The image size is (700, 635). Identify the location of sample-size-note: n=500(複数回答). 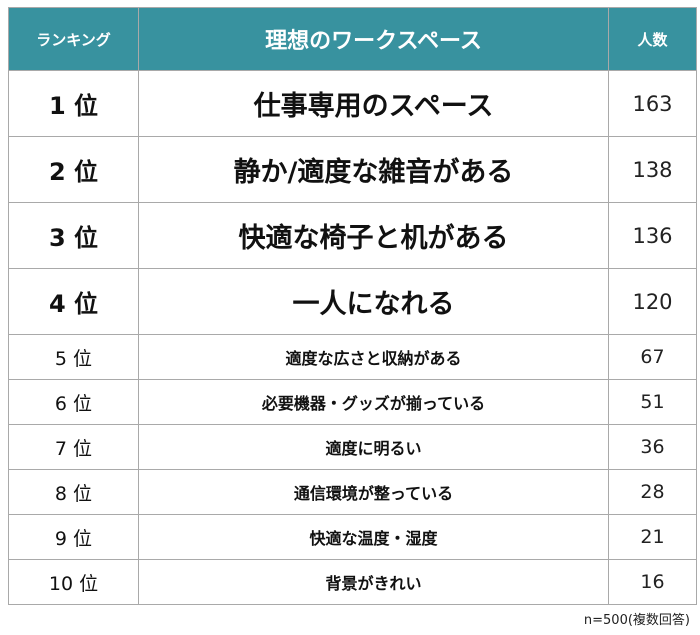
(636, 620).